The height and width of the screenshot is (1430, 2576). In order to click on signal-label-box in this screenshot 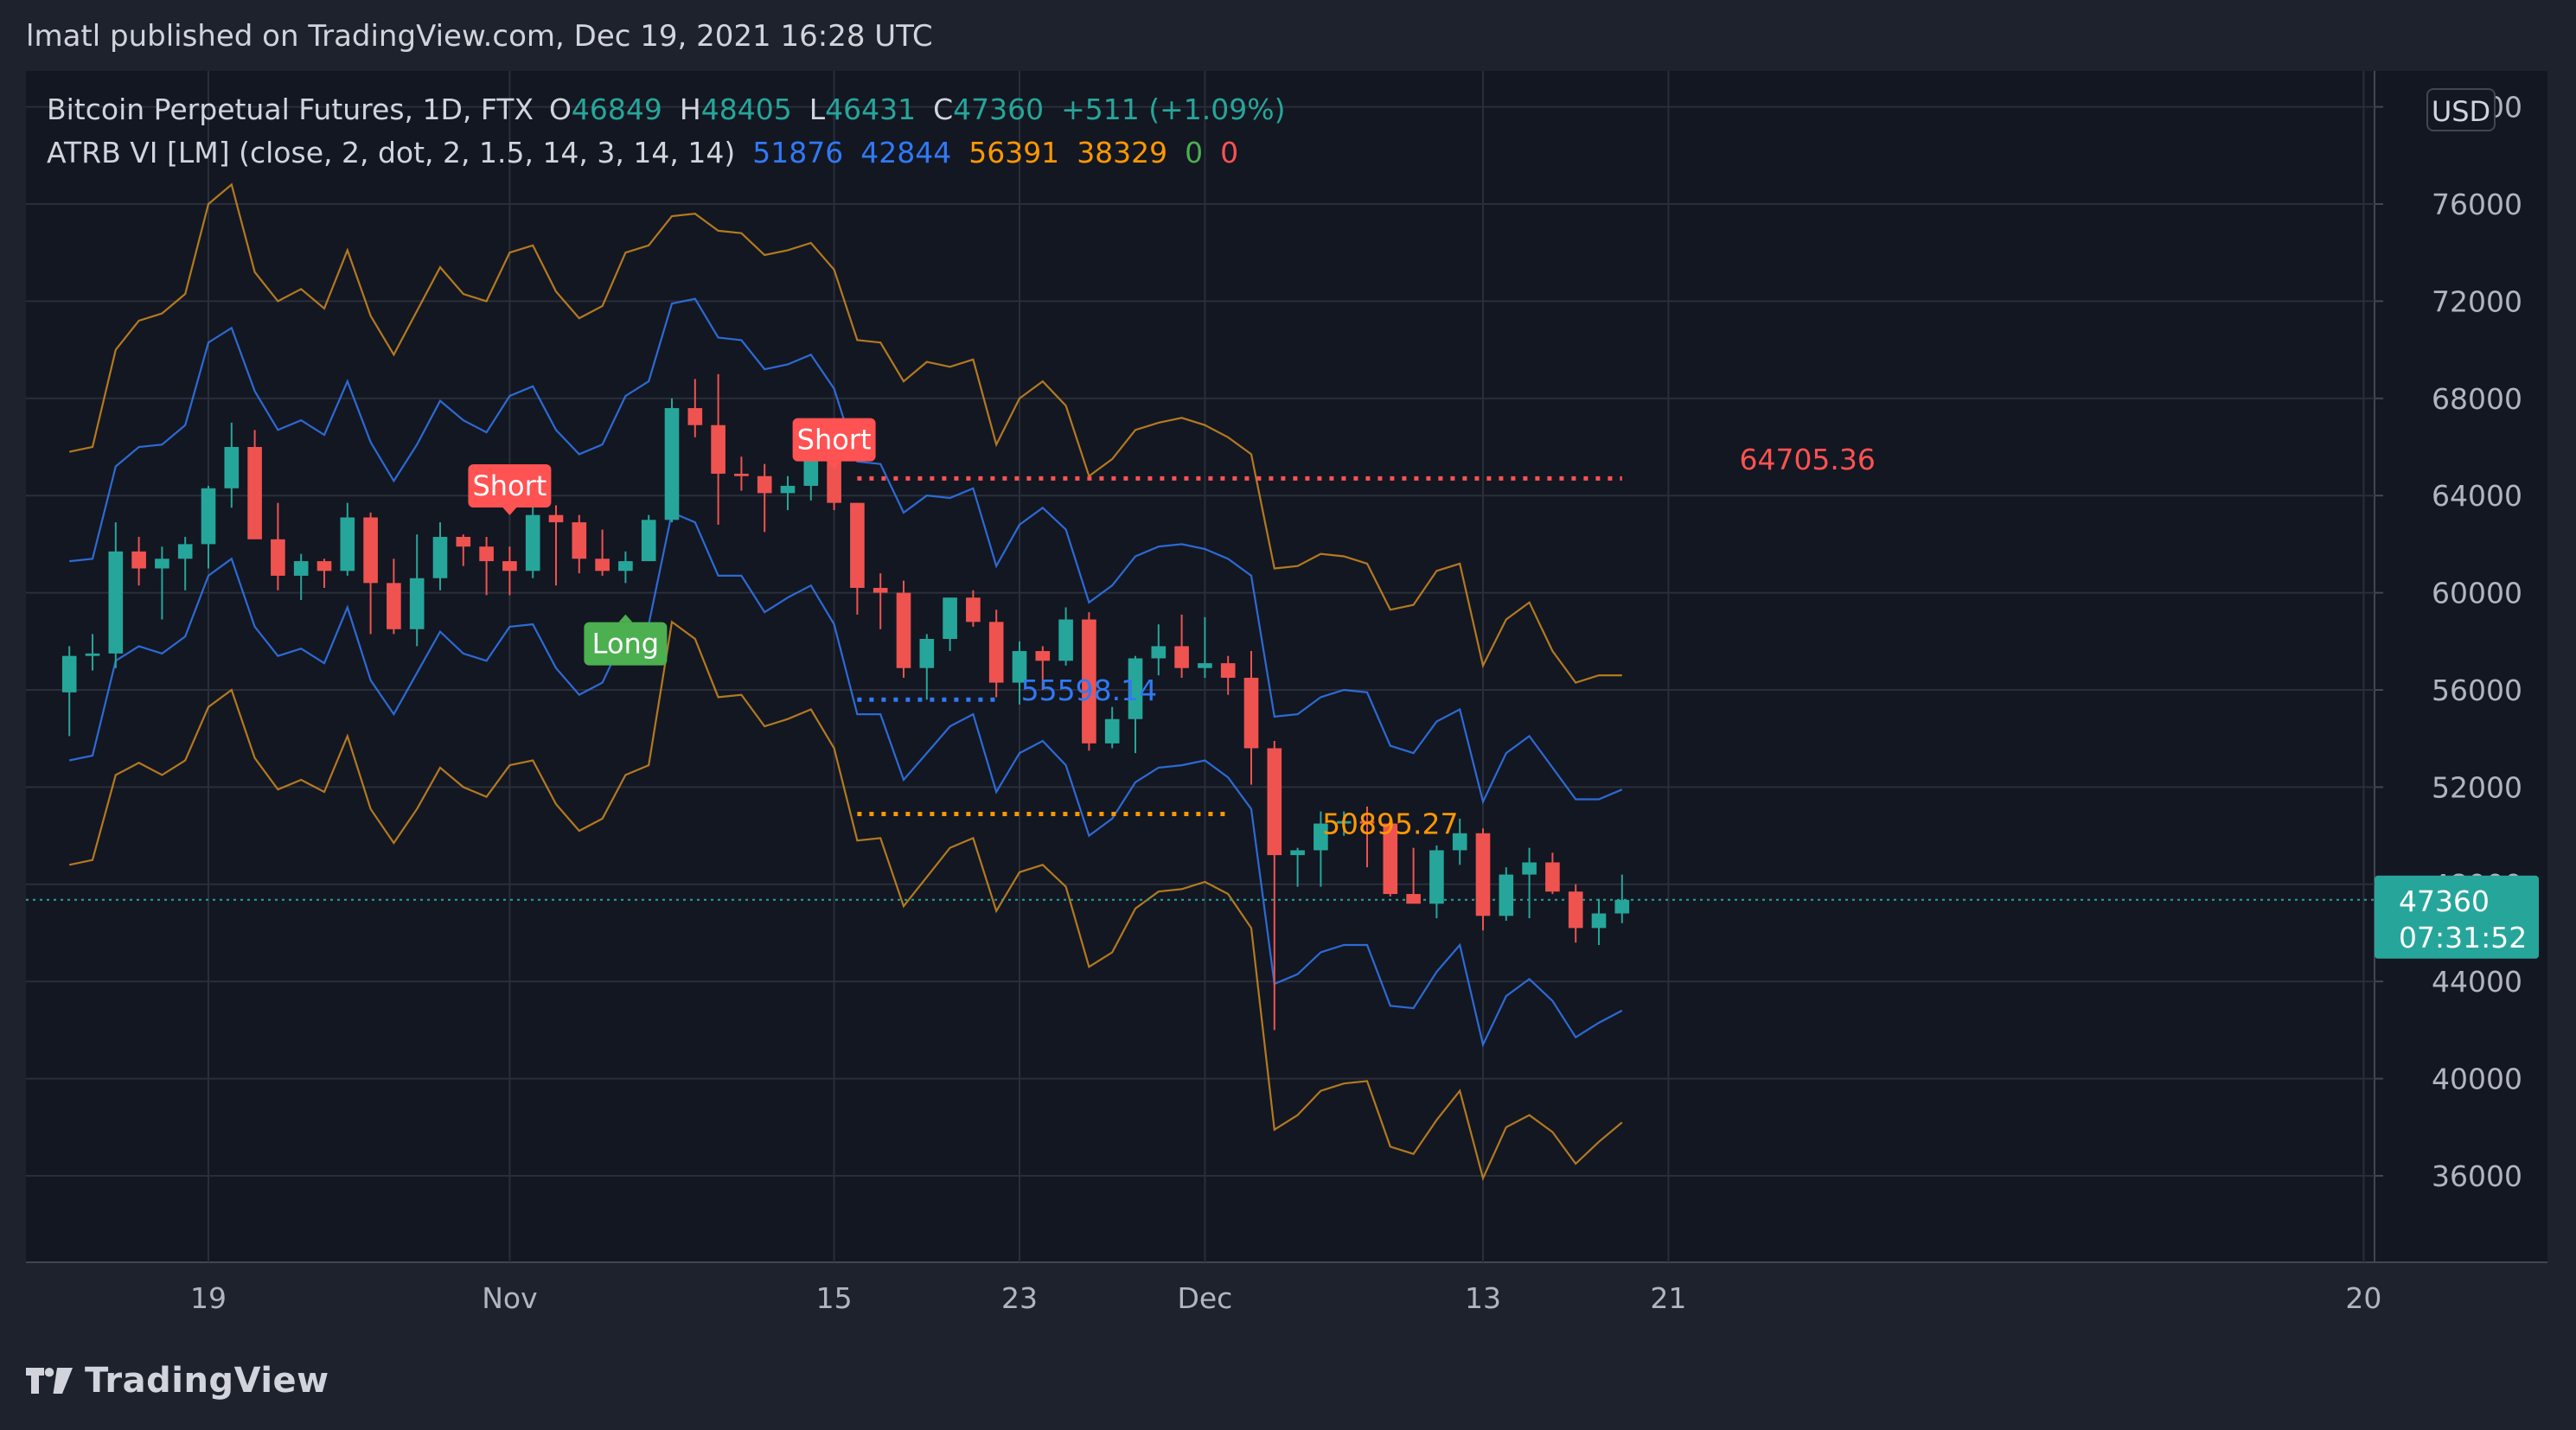, I will do `click(626, 644)`.